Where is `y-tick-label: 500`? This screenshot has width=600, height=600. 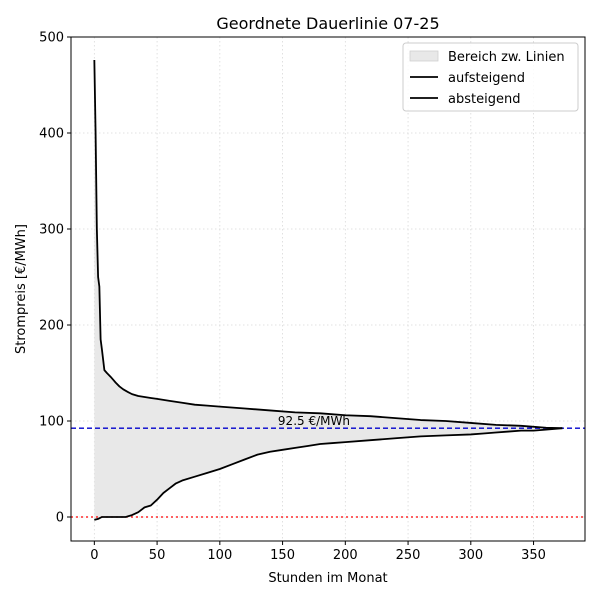 y-tick-label: 500 is located at coordinates (51, 38).